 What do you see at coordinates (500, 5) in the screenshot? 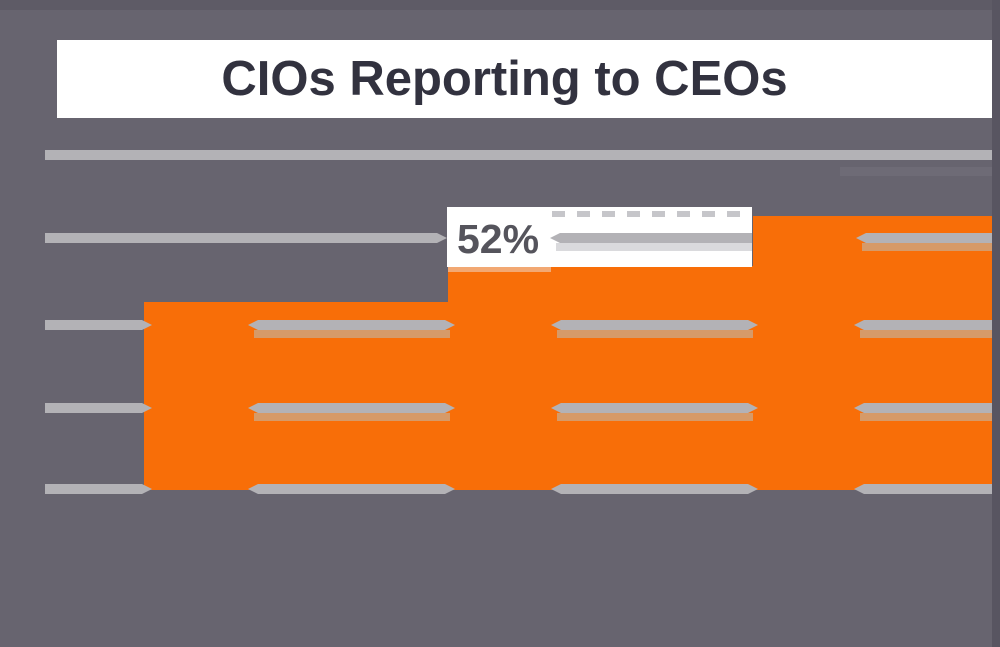
I see `card-top-edge` at bounding box center [500, 5].